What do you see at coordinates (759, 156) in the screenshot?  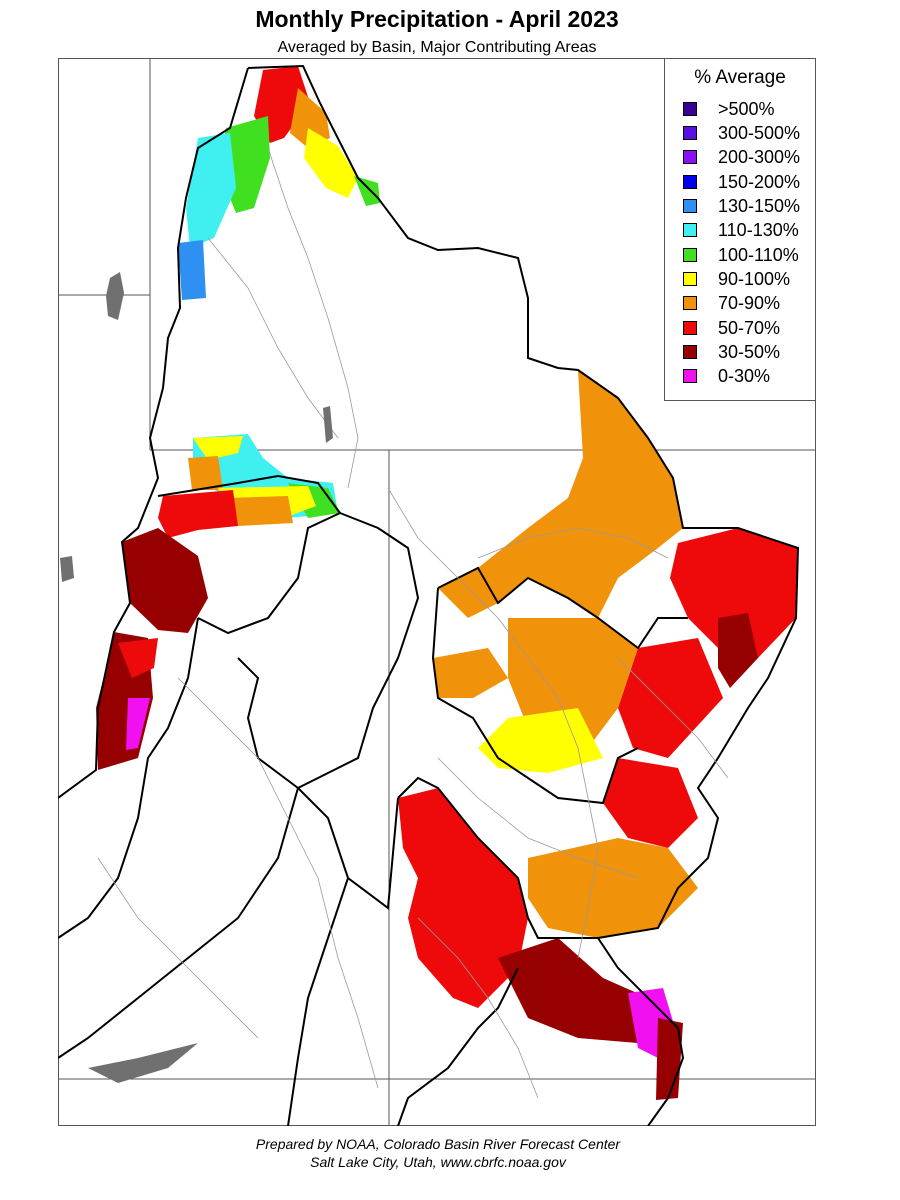 I see `legend-label: 200-300%` at bounding box center [759, 156].